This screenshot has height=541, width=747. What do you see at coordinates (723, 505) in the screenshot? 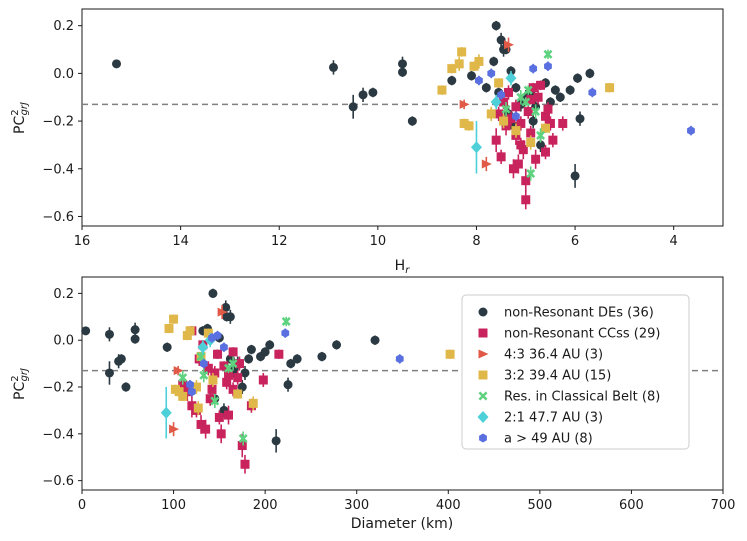
I see `xtick-label-bottom-7: 700` at bounding box center [723, 505].